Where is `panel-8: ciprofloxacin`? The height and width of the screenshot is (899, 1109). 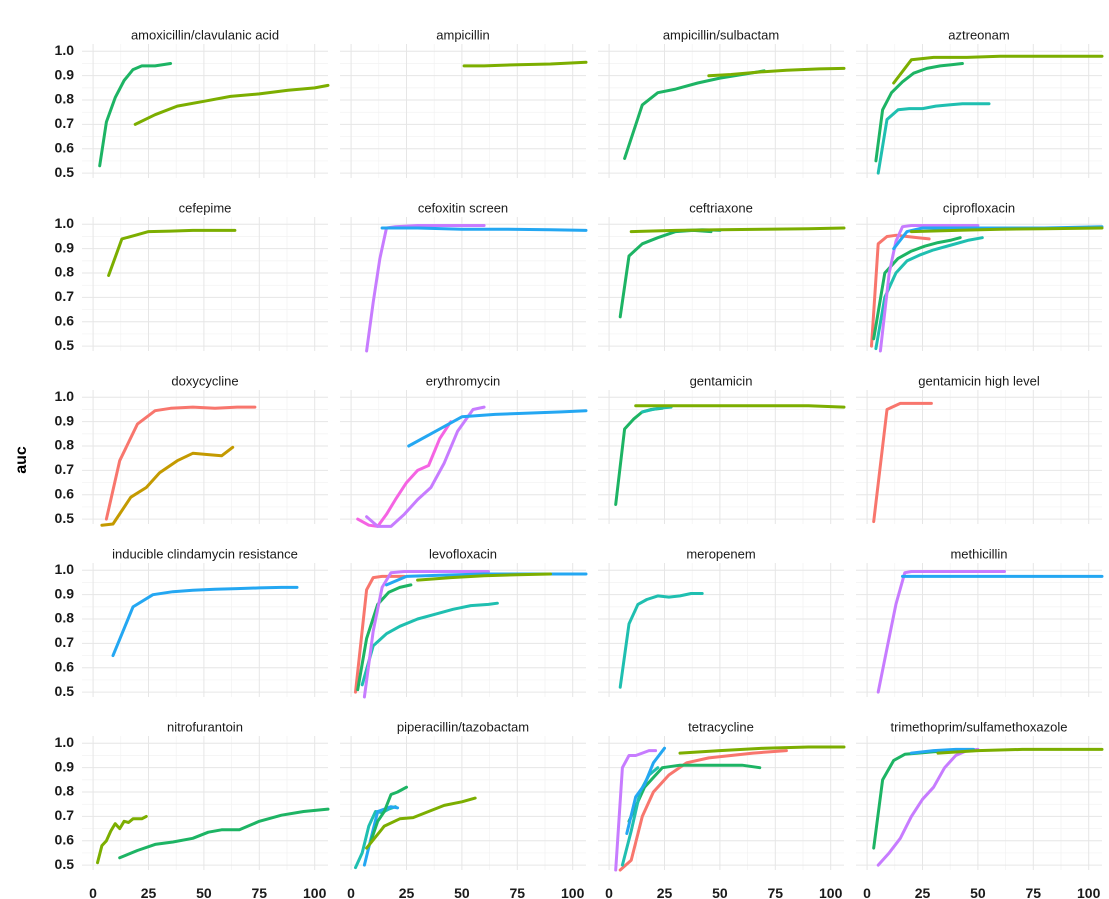
panel-8: ciprofloxacin is located at coordinates (980, 276).